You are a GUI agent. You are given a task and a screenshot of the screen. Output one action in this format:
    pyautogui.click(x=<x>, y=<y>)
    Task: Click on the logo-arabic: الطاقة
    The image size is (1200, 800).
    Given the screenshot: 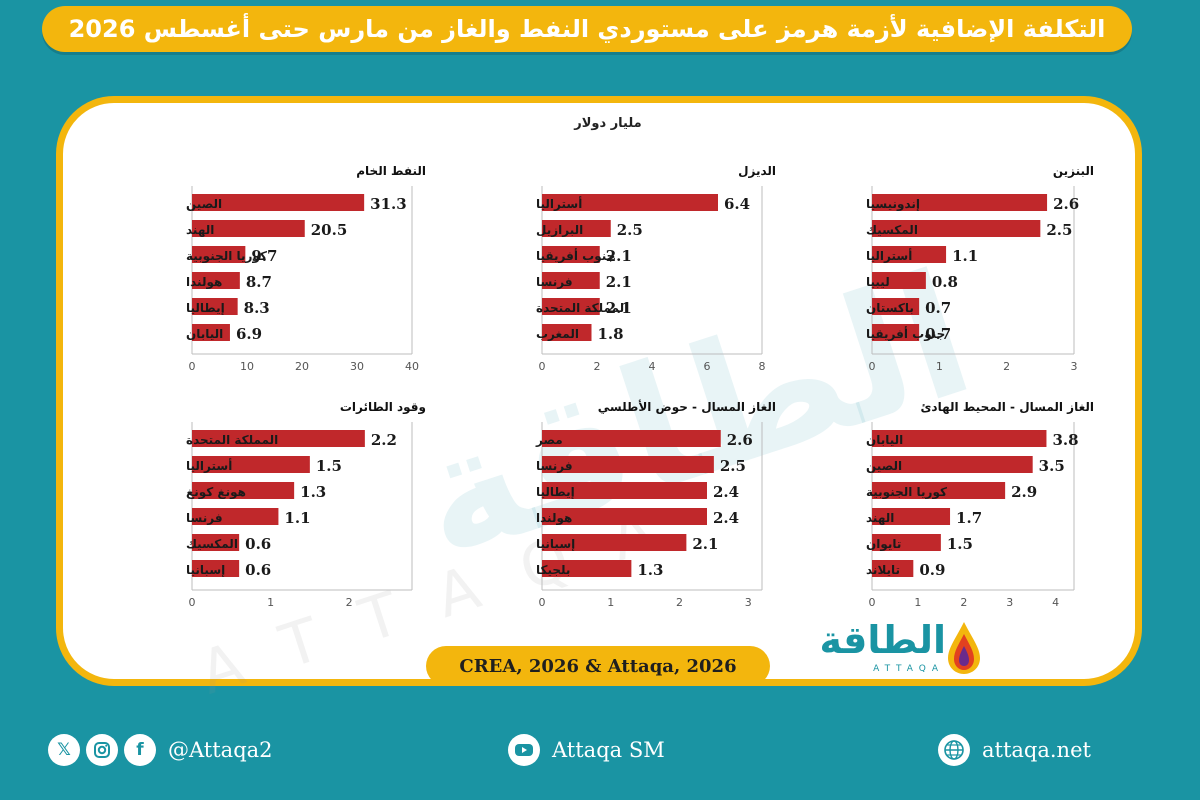 What is the action you would take?
    pyautogui.click(x=882, y=640)
    